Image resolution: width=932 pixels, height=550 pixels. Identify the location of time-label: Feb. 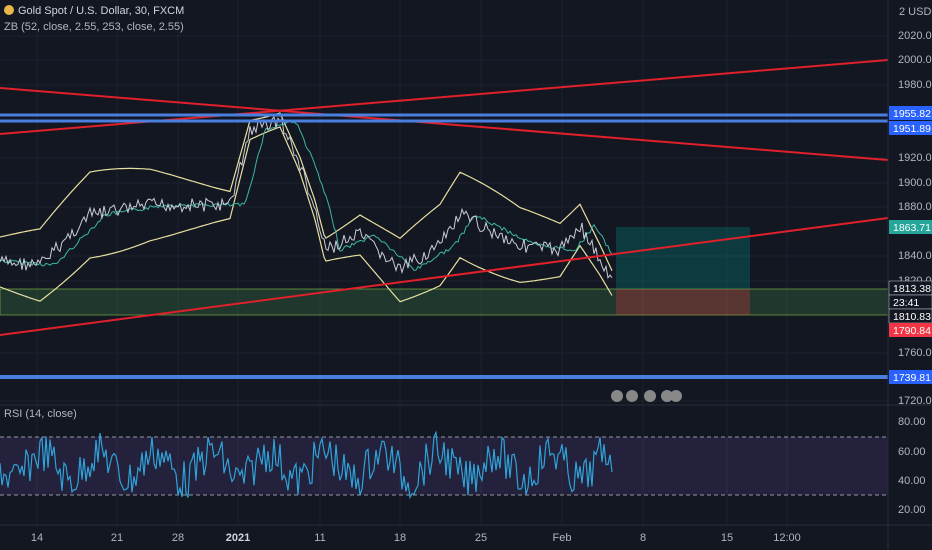
(562, 538).